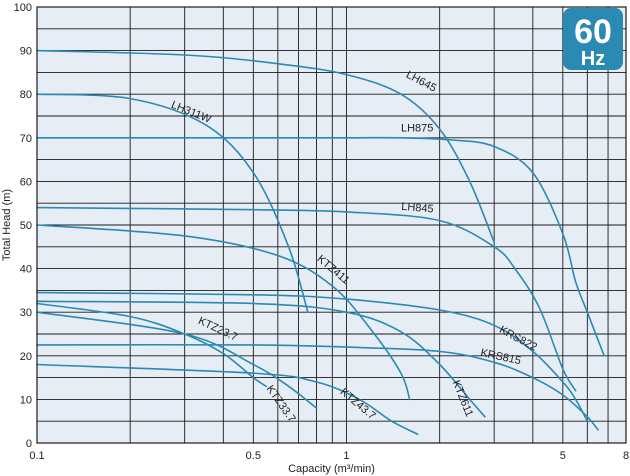 Image resolution: width=630 pixels, height=476 pixels. I want to click on frequency-badge-value: 60, so click(593, 32).